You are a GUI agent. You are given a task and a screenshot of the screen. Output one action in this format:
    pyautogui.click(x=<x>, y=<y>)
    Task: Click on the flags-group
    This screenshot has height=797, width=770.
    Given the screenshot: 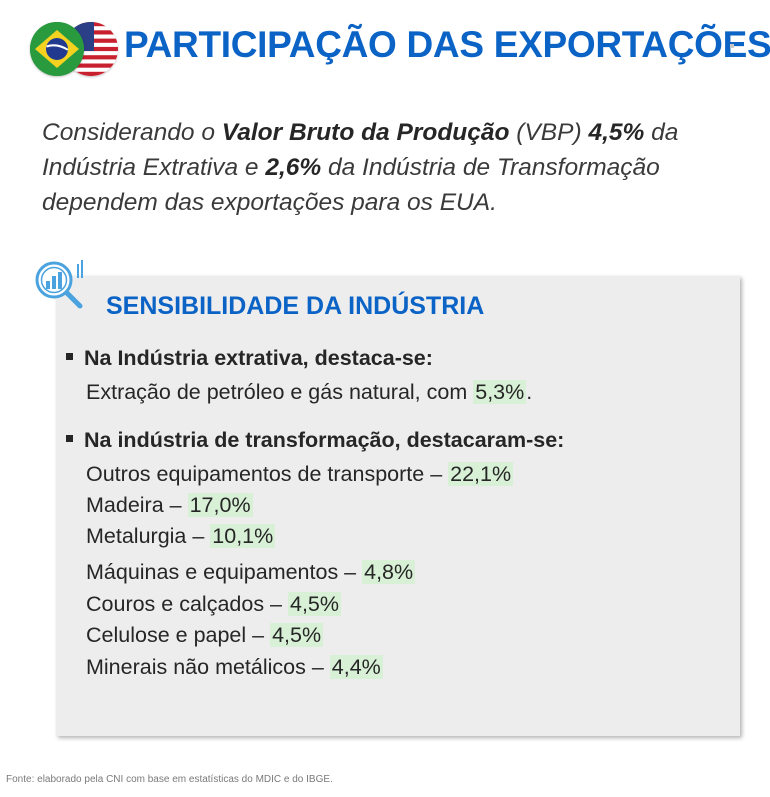 What is the action you would take?
    pyautogui.click(x=74, y=50)
    